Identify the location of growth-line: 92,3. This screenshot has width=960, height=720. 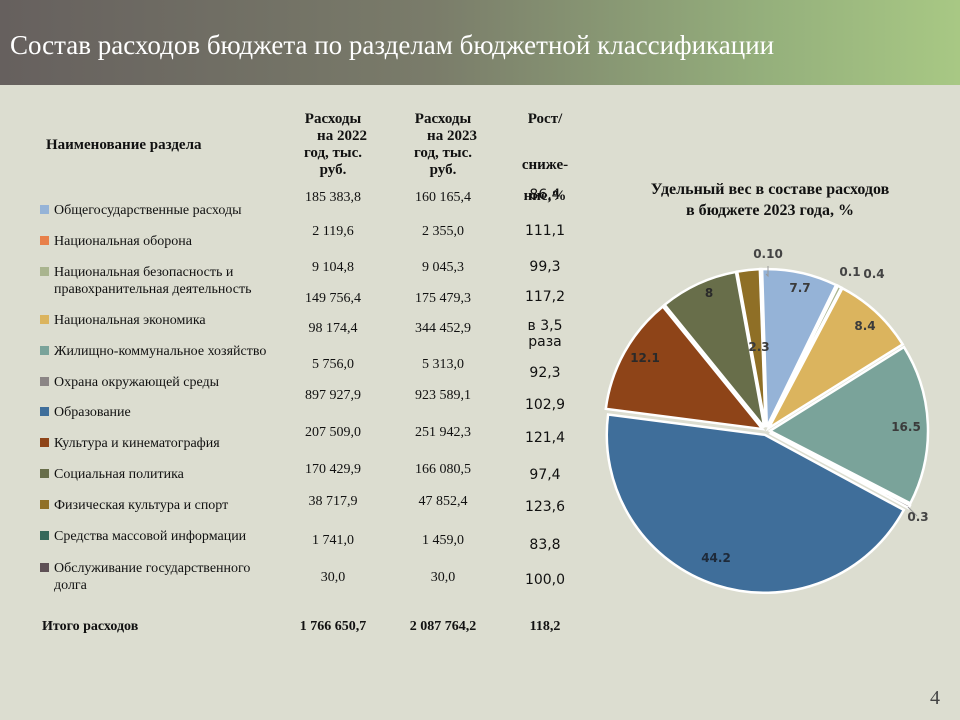
(545, 373).